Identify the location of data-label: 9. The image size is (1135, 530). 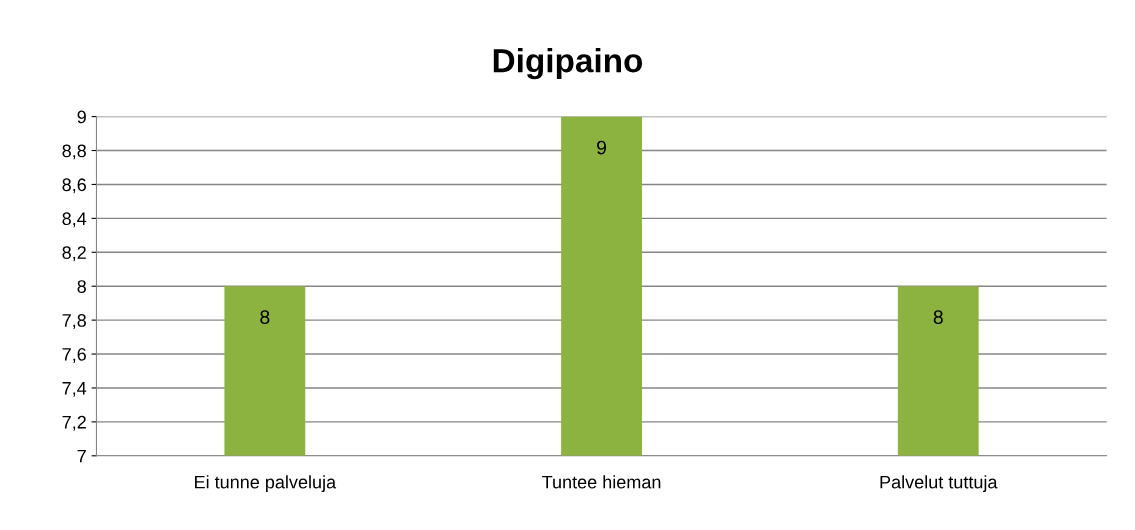
(602, 147).